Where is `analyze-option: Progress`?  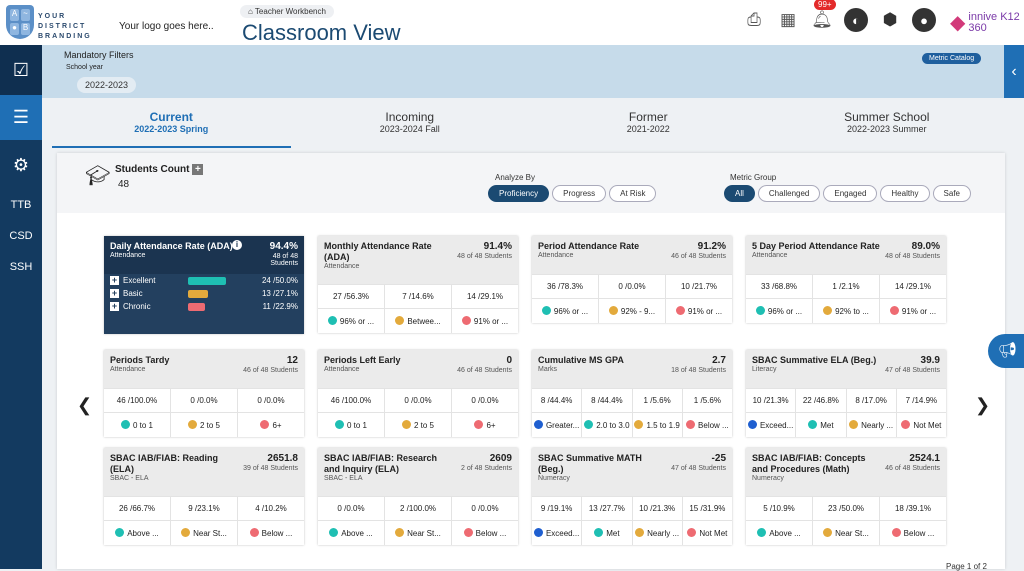
analyze-option: Progress is located at coordinates (579, 193).